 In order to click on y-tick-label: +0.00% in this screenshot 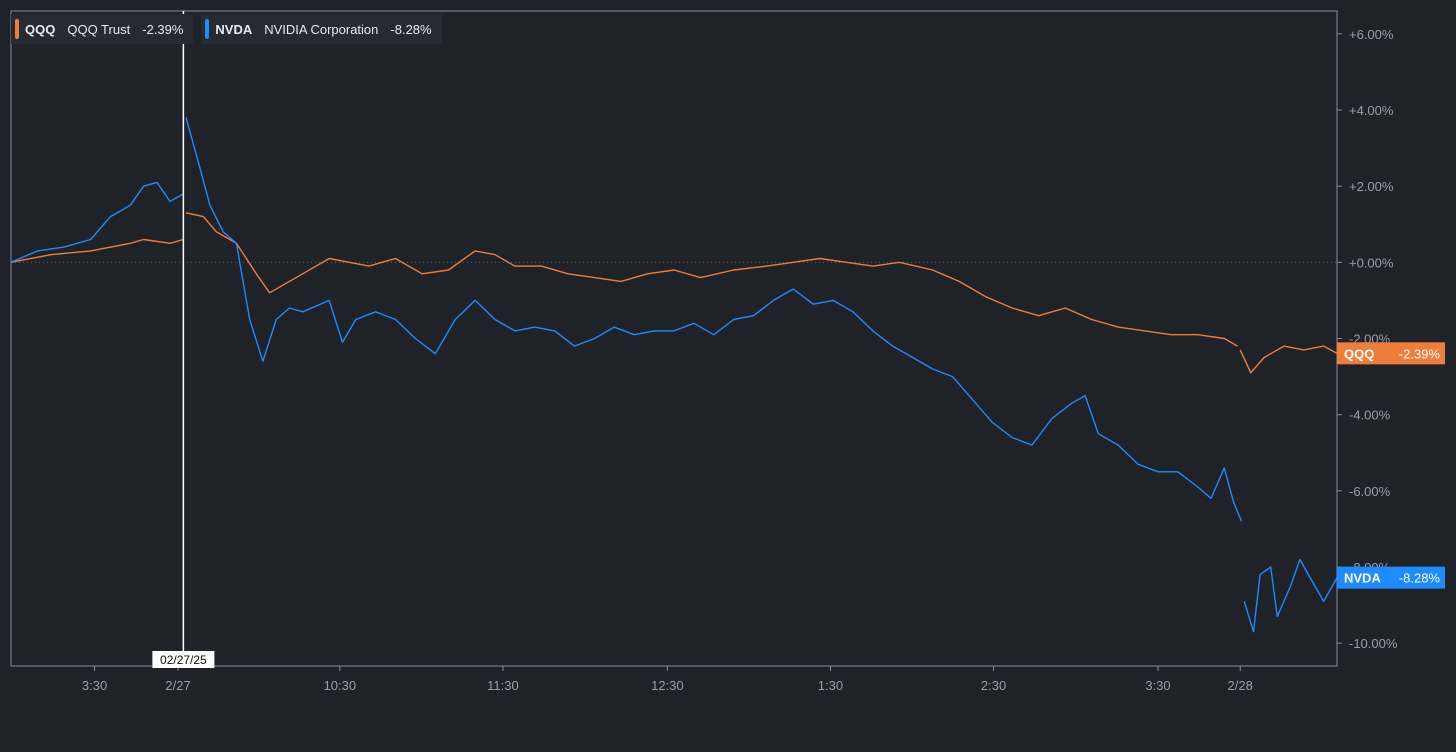, I will do `click(1371, 262)`.